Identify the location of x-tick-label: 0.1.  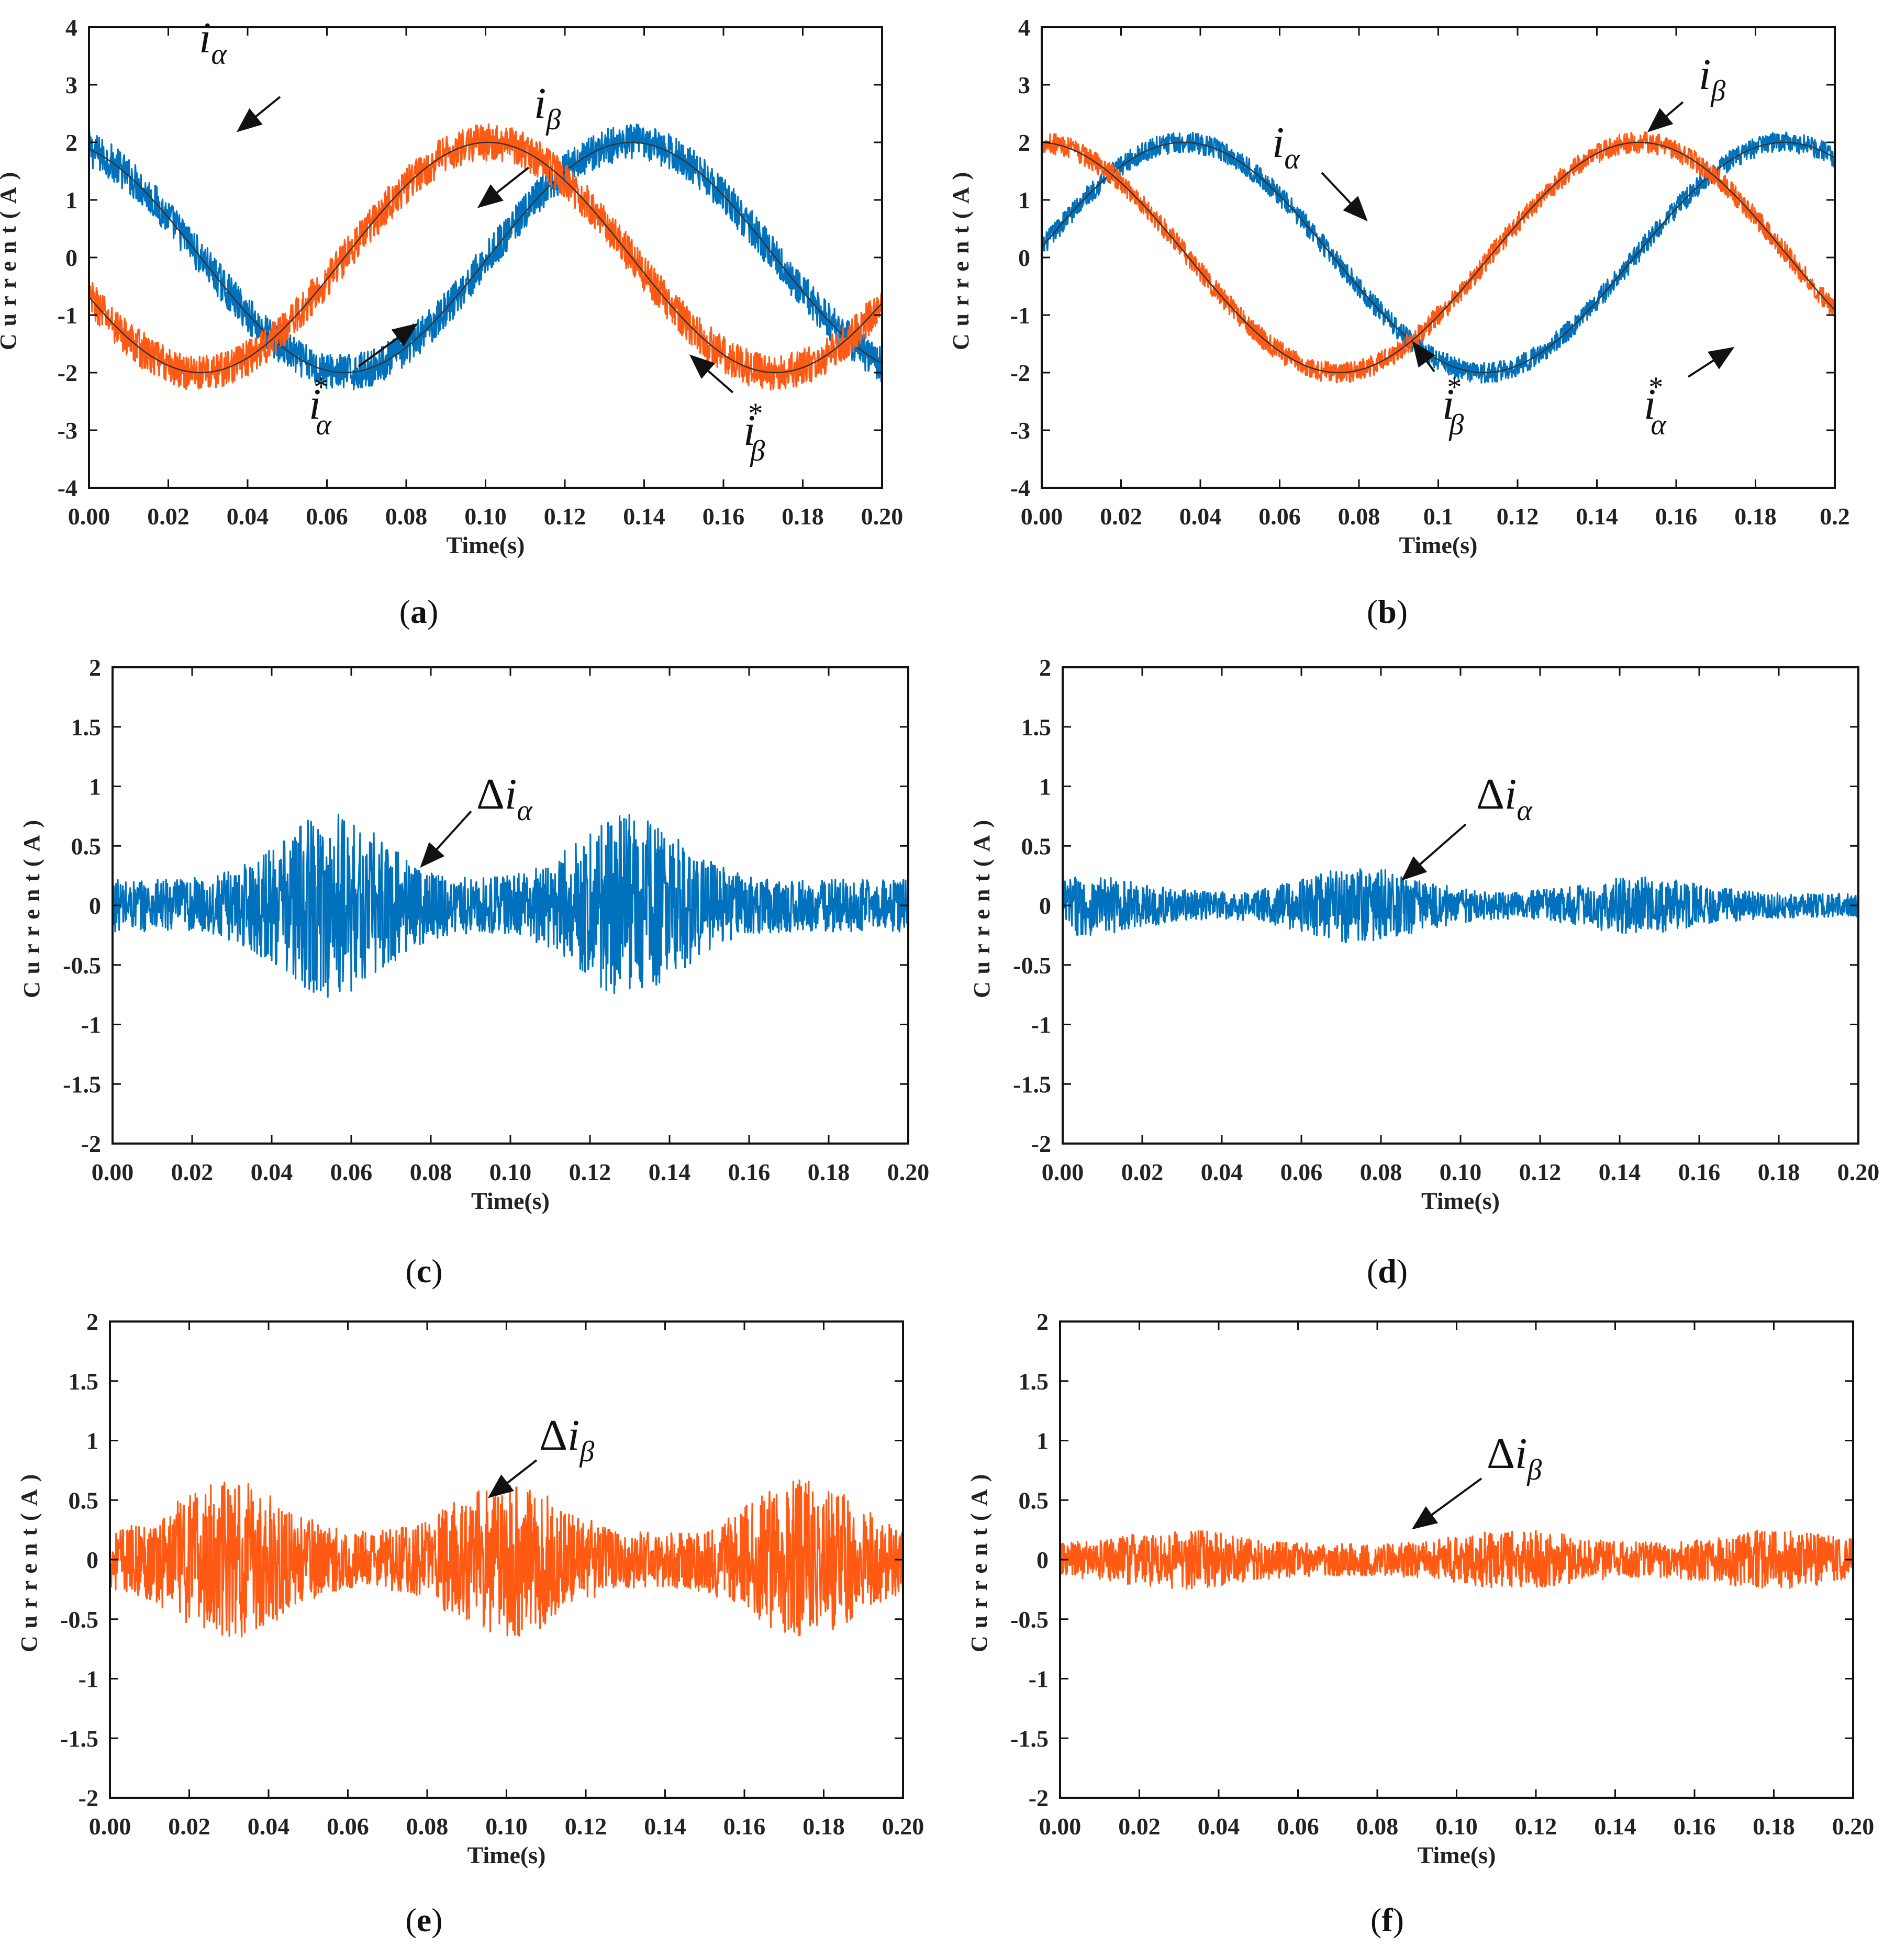
(1439, 516).